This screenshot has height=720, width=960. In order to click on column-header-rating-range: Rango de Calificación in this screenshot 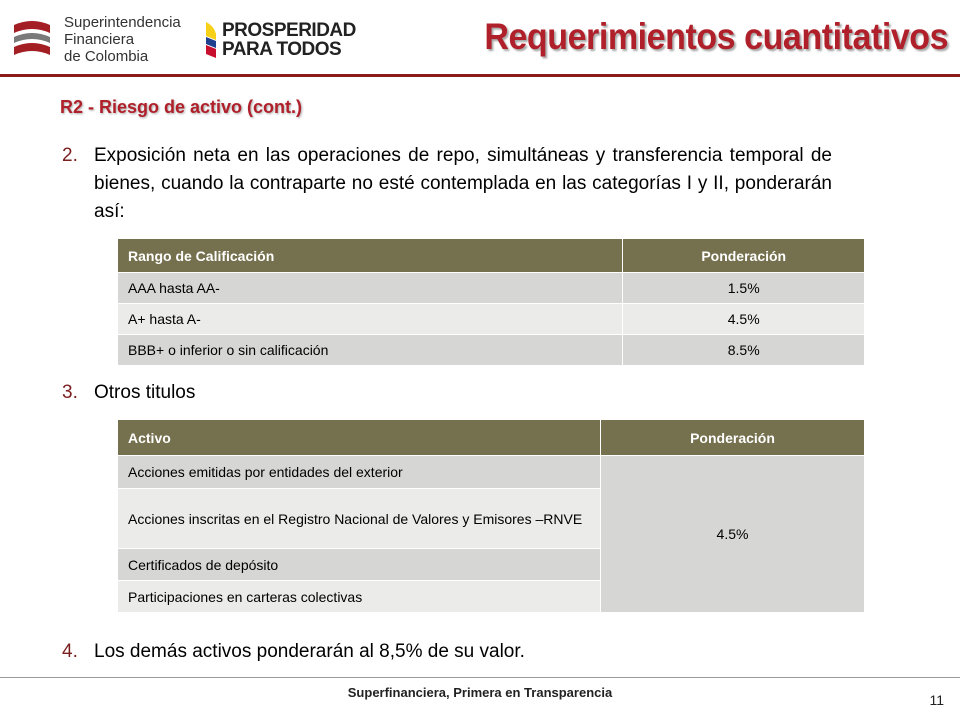, I will do `click(370, 255)`.